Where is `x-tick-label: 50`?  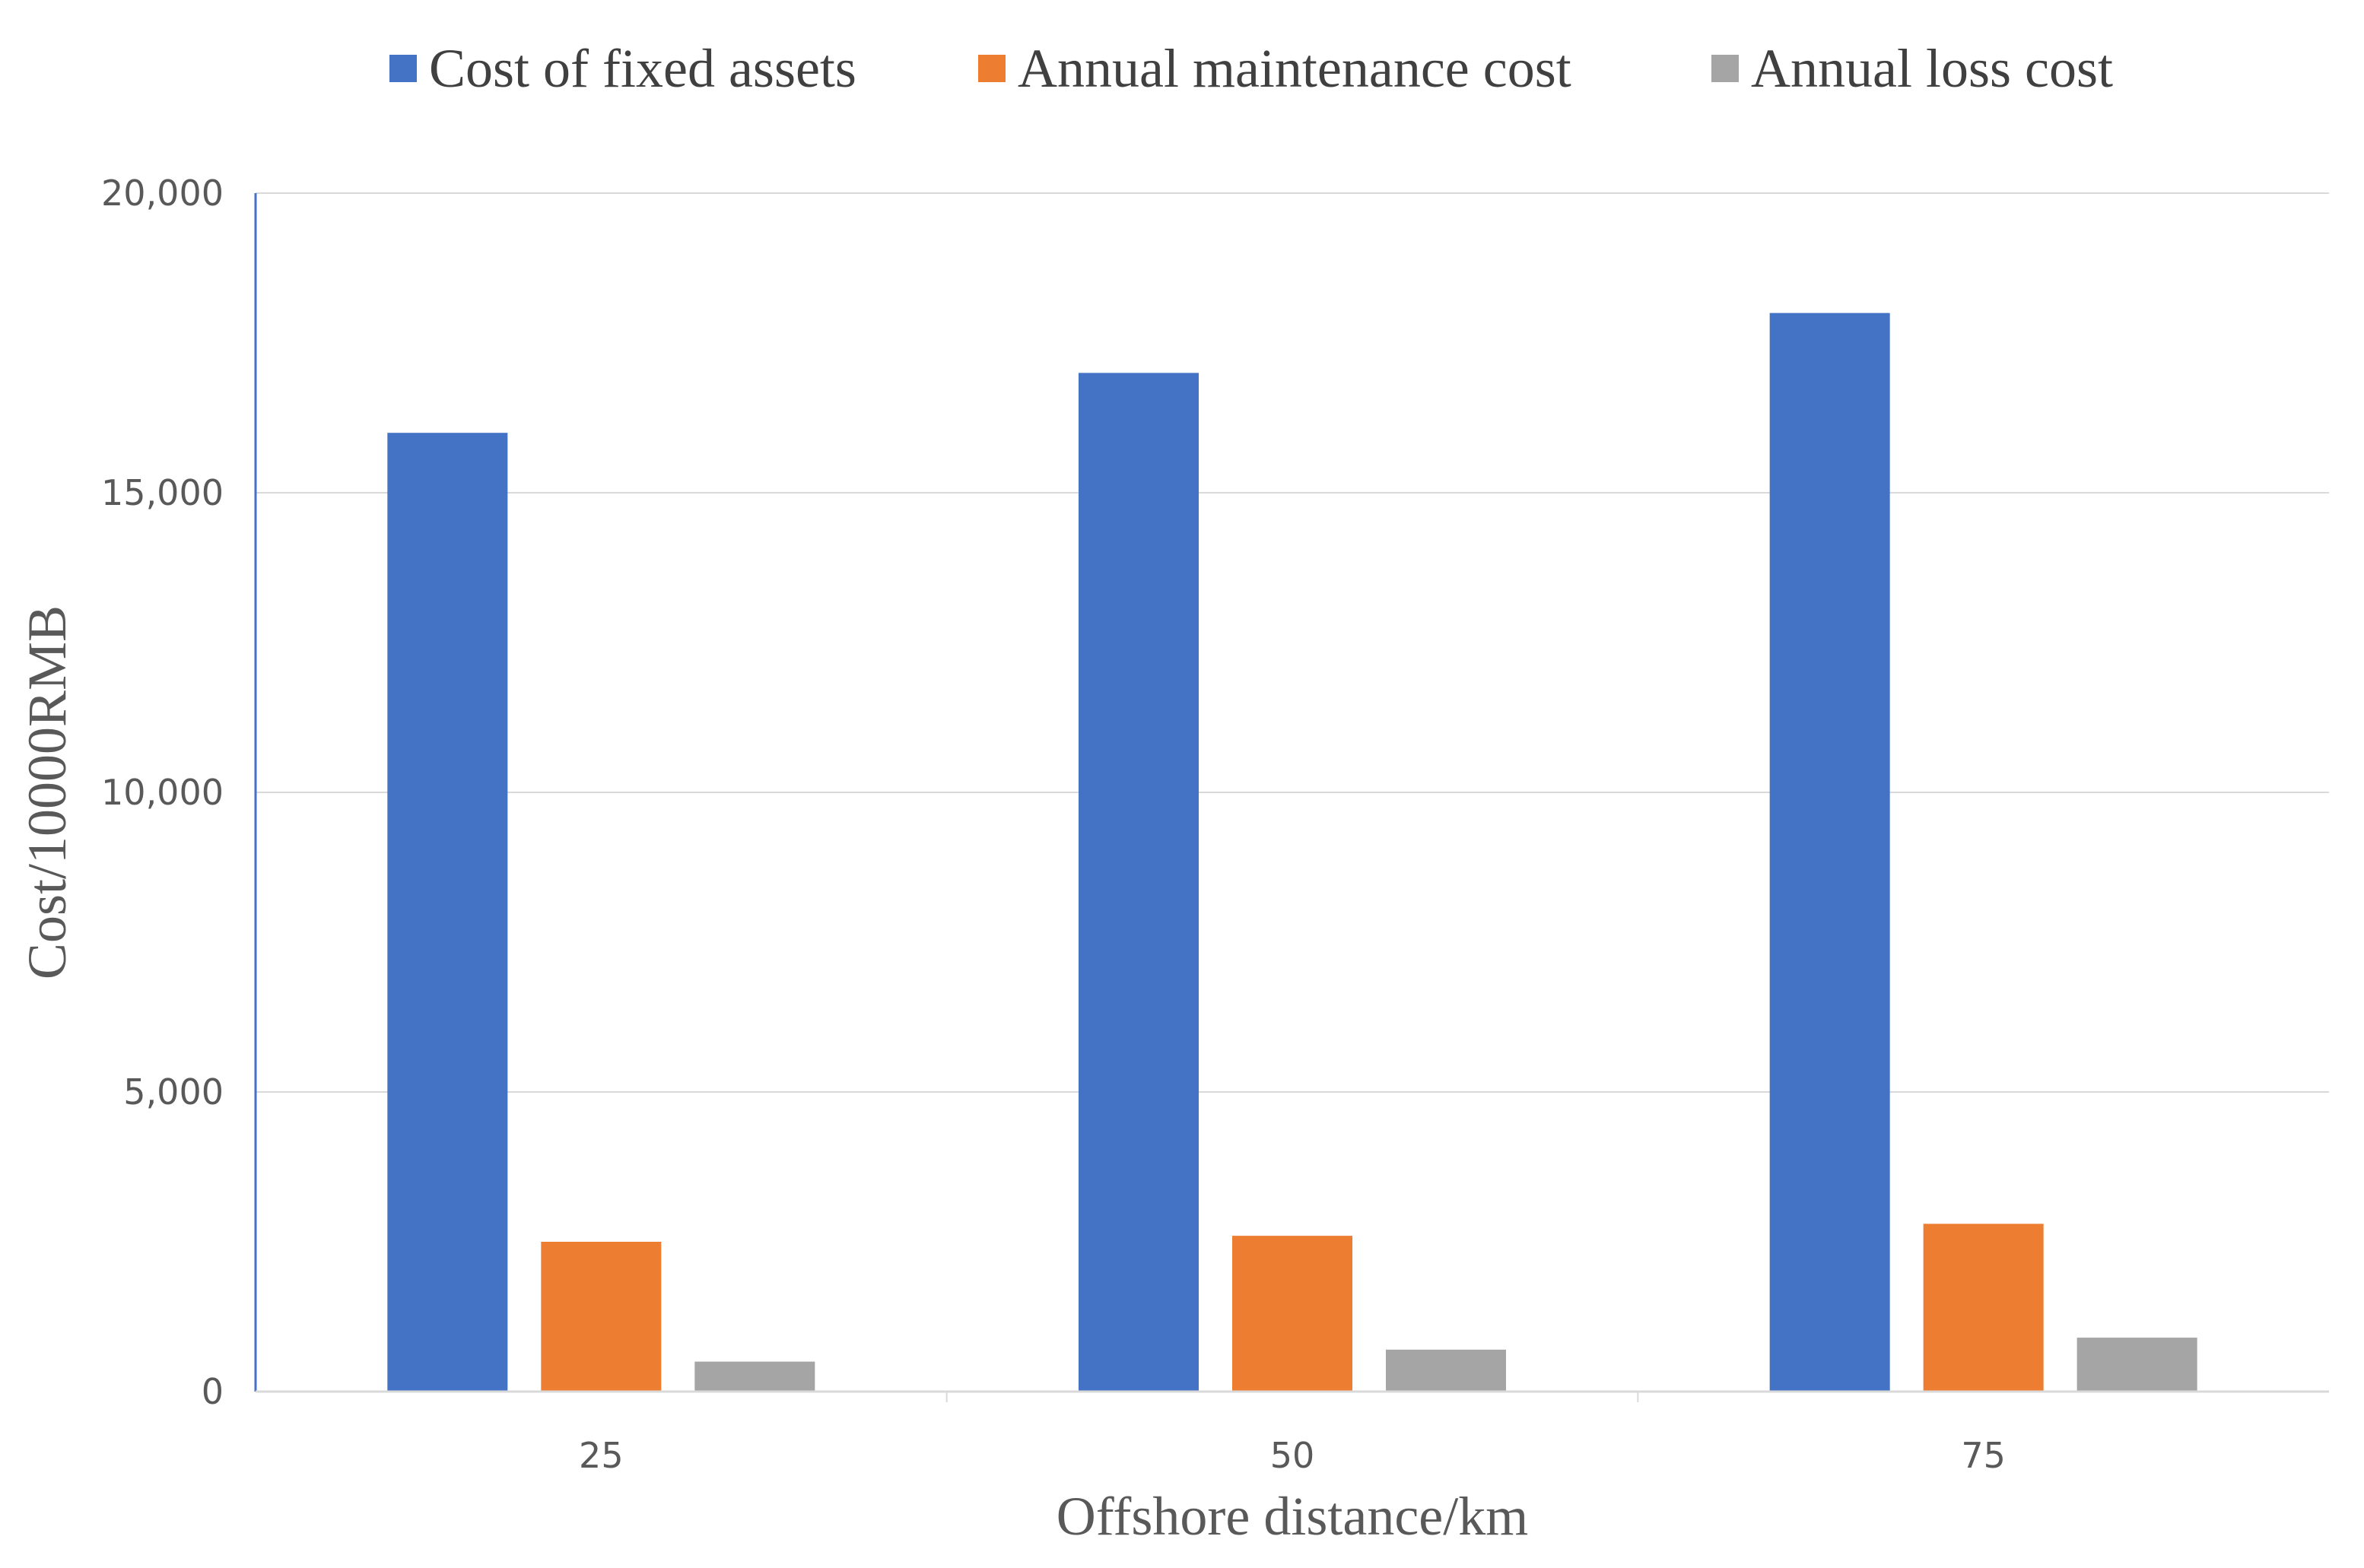
x-tick-label: 50 is located at coordinates (1293, 1455).